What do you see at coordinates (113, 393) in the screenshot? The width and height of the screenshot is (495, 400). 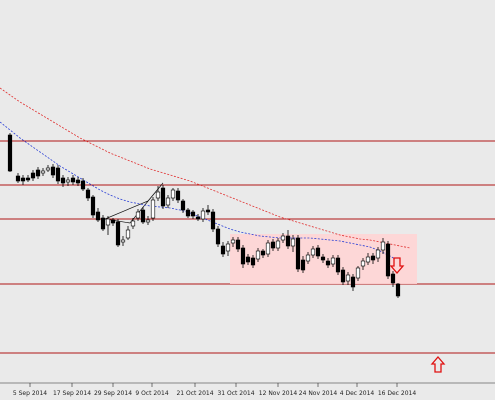 I see `x-tick-label: 29 Sep 2014` at bounding box center [113, 393].